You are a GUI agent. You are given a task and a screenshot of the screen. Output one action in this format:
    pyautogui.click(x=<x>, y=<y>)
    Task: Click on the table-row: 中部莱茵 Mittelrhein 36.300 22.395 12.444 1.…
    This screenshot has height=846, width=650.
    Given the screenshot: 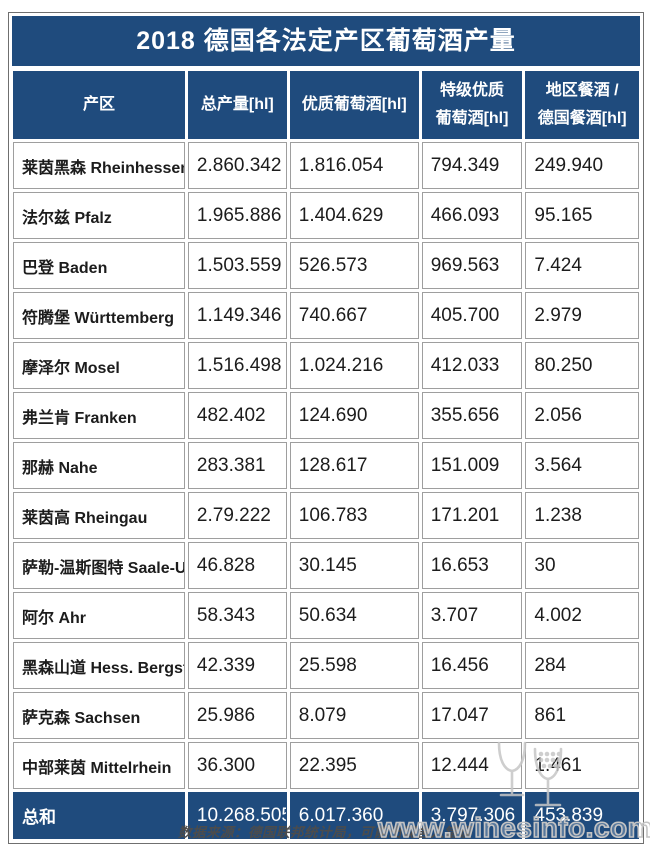 What is the action you would take?
    pyautogui.click(x=326, y=765)
    